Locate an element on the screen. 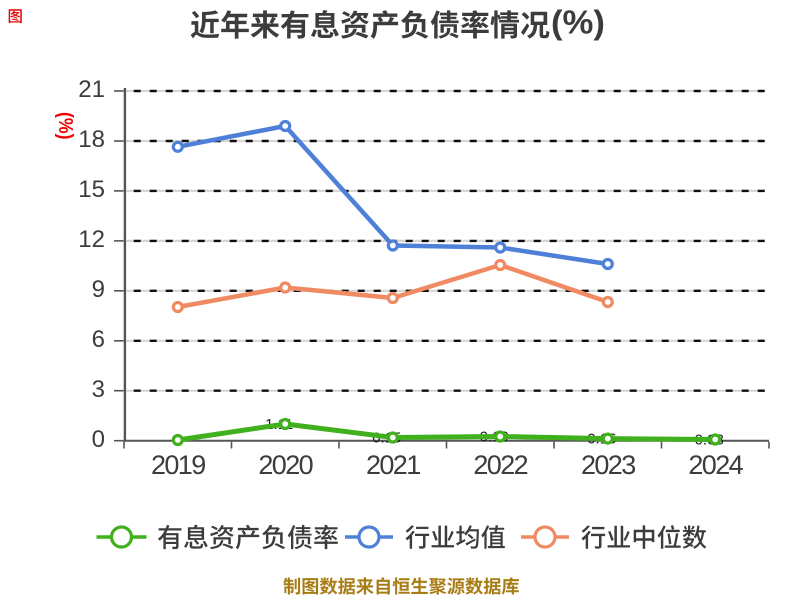 This screenshot has height=600, width=800. svg-text: 2022 is located at coordinates (500, 465).